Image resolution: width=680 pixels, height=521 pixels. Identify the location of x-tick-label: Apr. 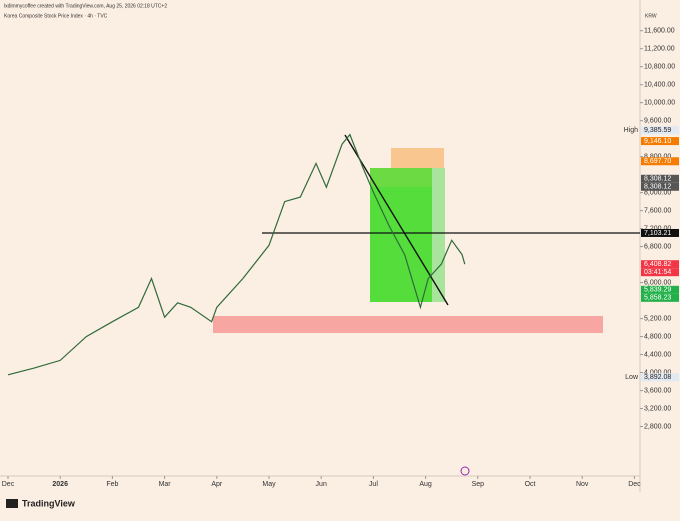
(217, 484).